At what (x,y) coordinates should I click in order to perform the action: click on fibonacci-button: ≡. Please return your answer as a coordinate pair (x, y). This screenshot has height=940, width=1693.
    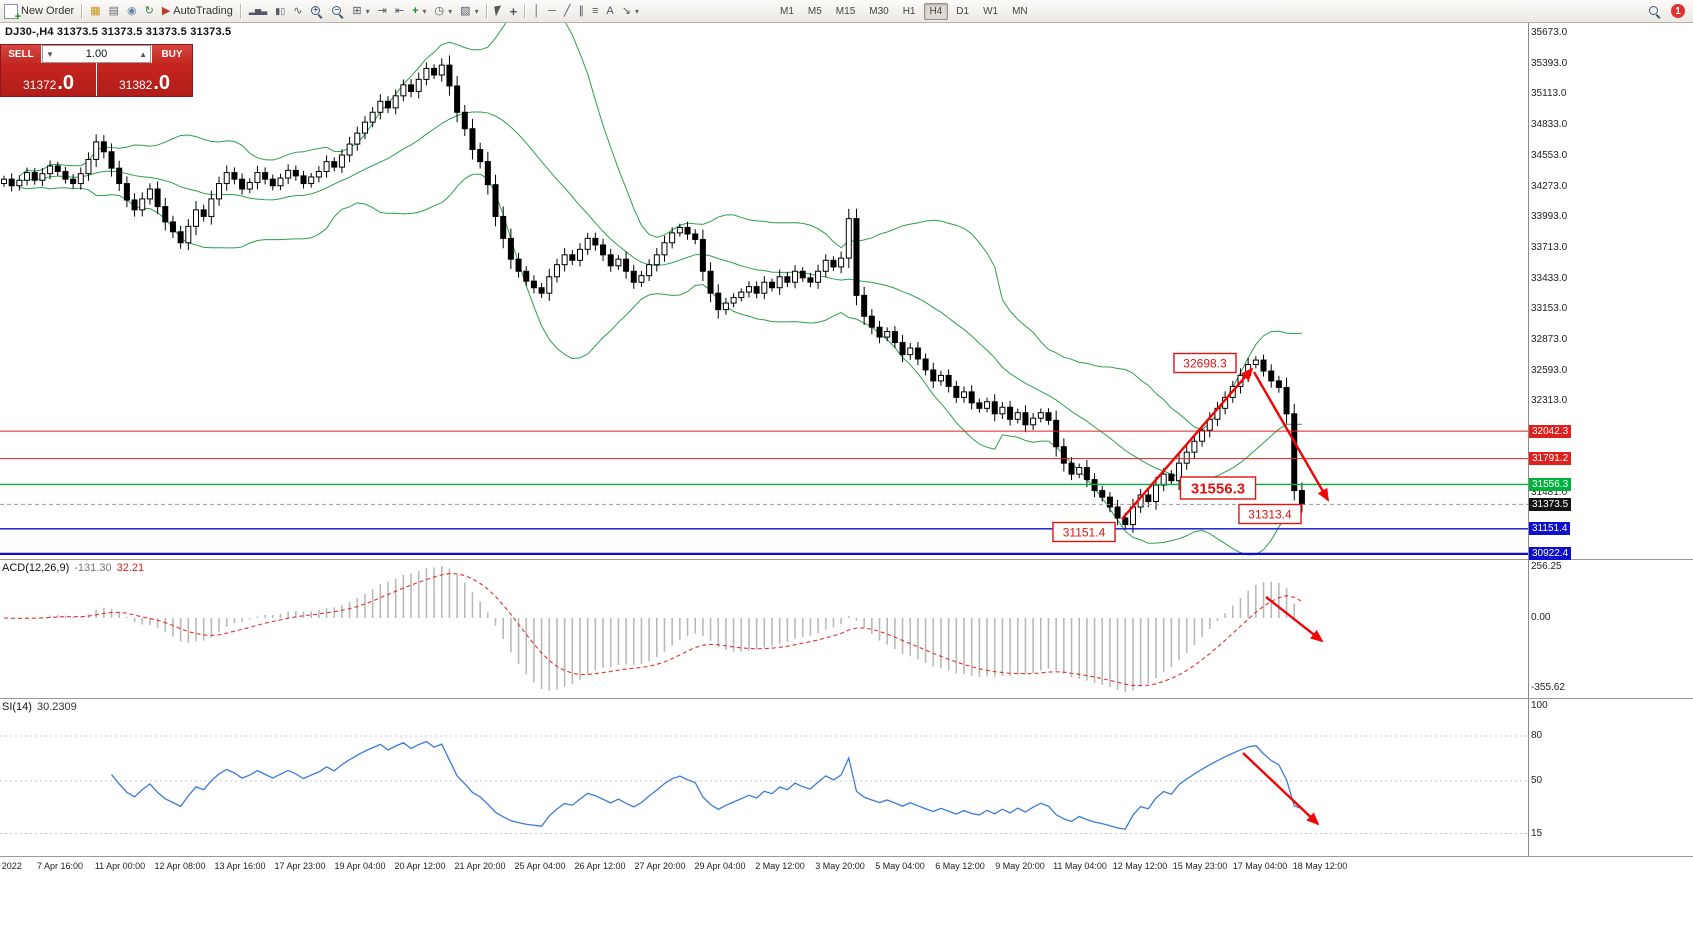
    Looking at the image, I should click on (595, 11).